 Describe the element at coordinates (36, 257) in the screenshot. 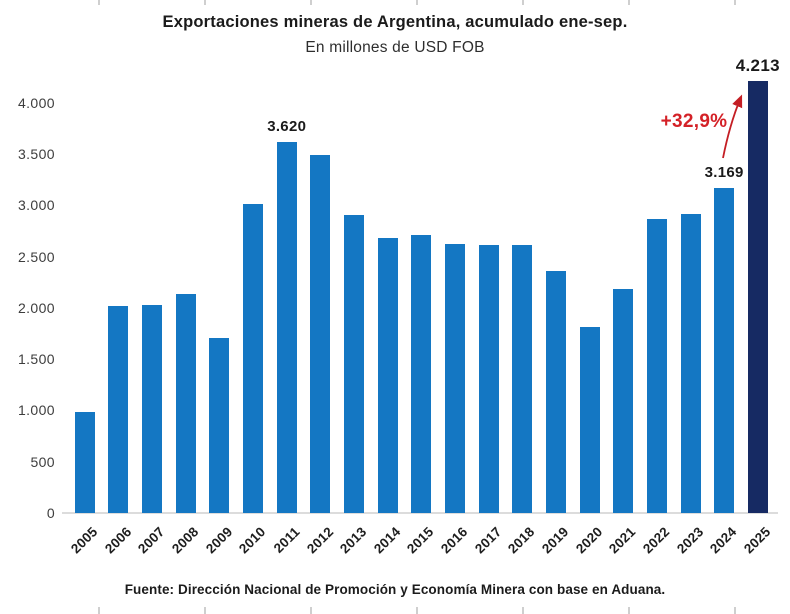

I see `y-axis-tick-label: 2.500` at that location.